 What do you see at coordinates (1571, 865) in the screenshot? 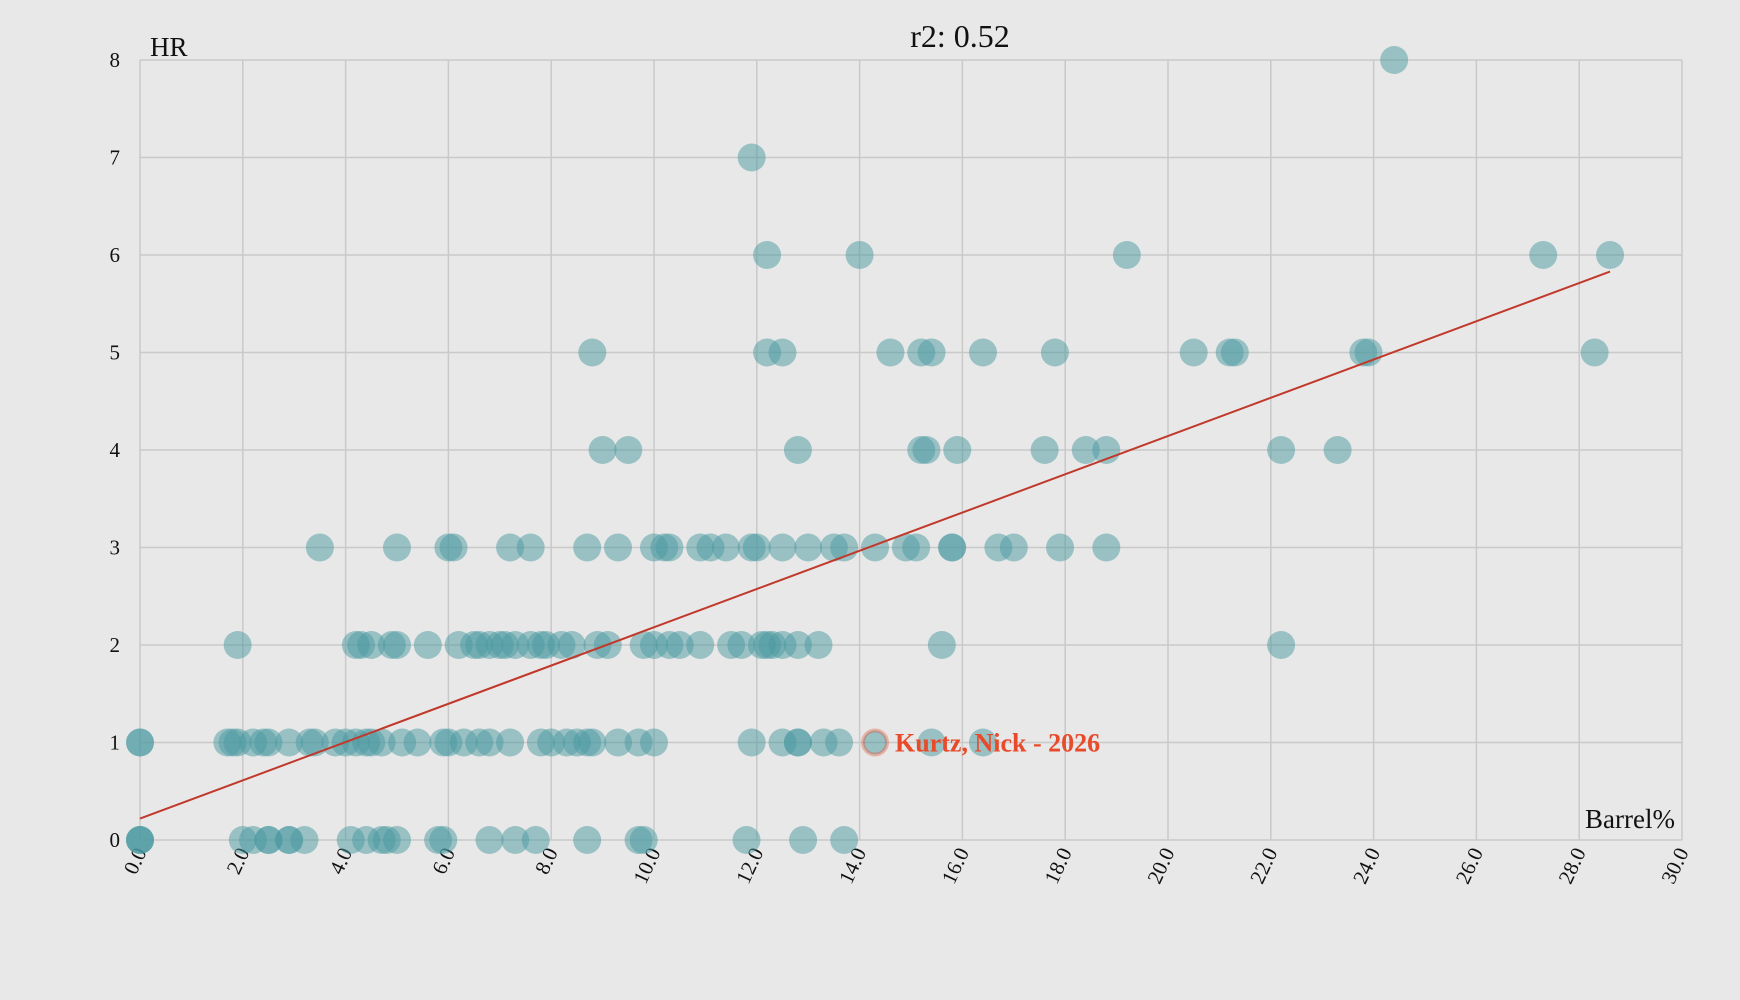
I see `x-tick-label: 28.0` at bounding box center [1571, 865].